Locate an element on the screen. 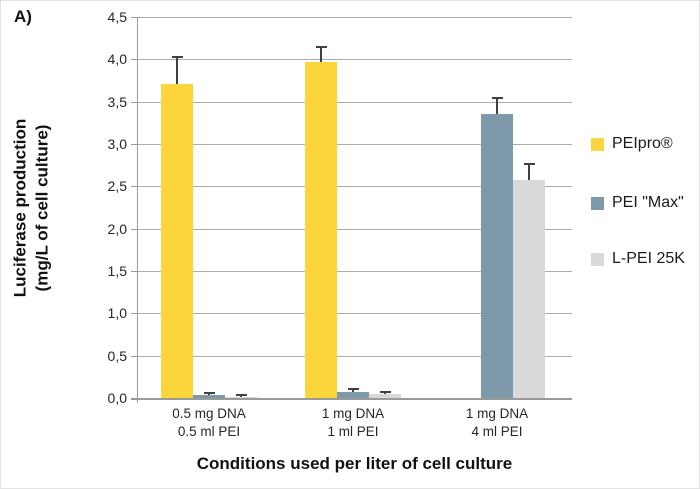  legend-item-peipro: PEIpro® is located at coordinates (632, 144).